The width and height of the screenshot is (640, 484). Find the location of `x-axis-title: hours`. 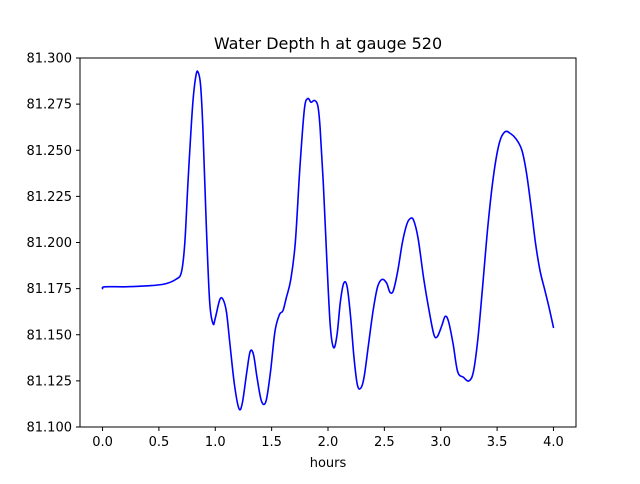

x-axis-title: hours is located at coordinates (328, 463).